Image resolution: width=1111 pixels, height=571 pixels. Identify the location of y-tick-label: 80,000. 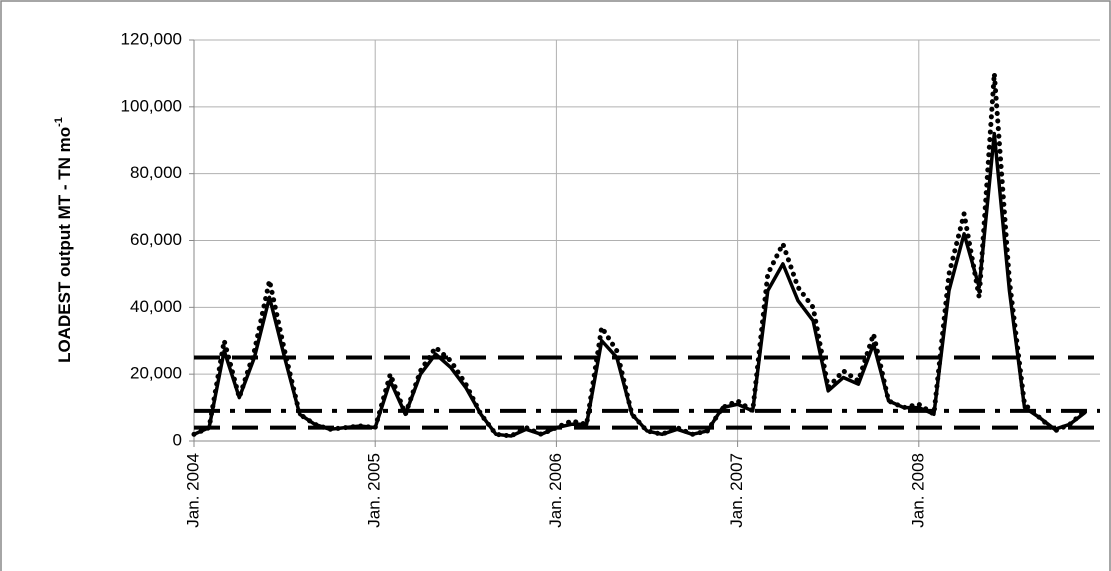
(156, 172).